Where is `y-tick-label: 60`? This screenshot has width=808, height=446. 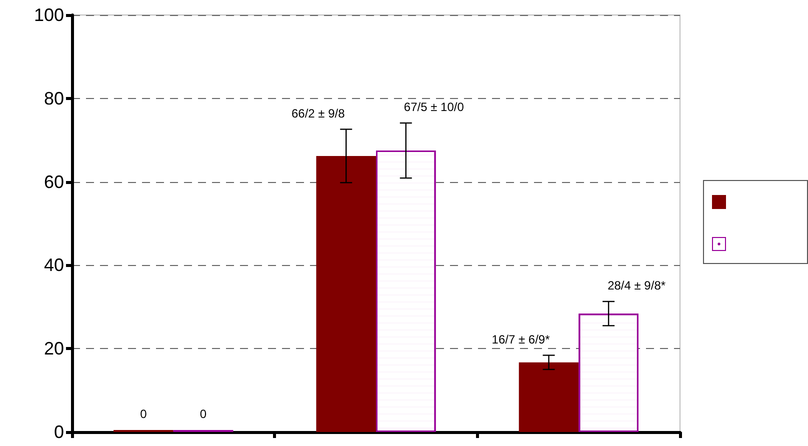
y-tick-label: 60 is located at coordinates (54, 182).